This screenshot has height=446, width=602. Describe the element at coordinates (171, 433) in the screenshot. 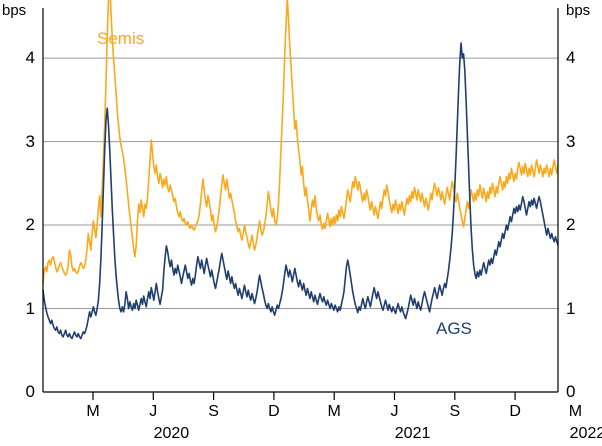

I see `x-axis-year-label: 2020` at that location.